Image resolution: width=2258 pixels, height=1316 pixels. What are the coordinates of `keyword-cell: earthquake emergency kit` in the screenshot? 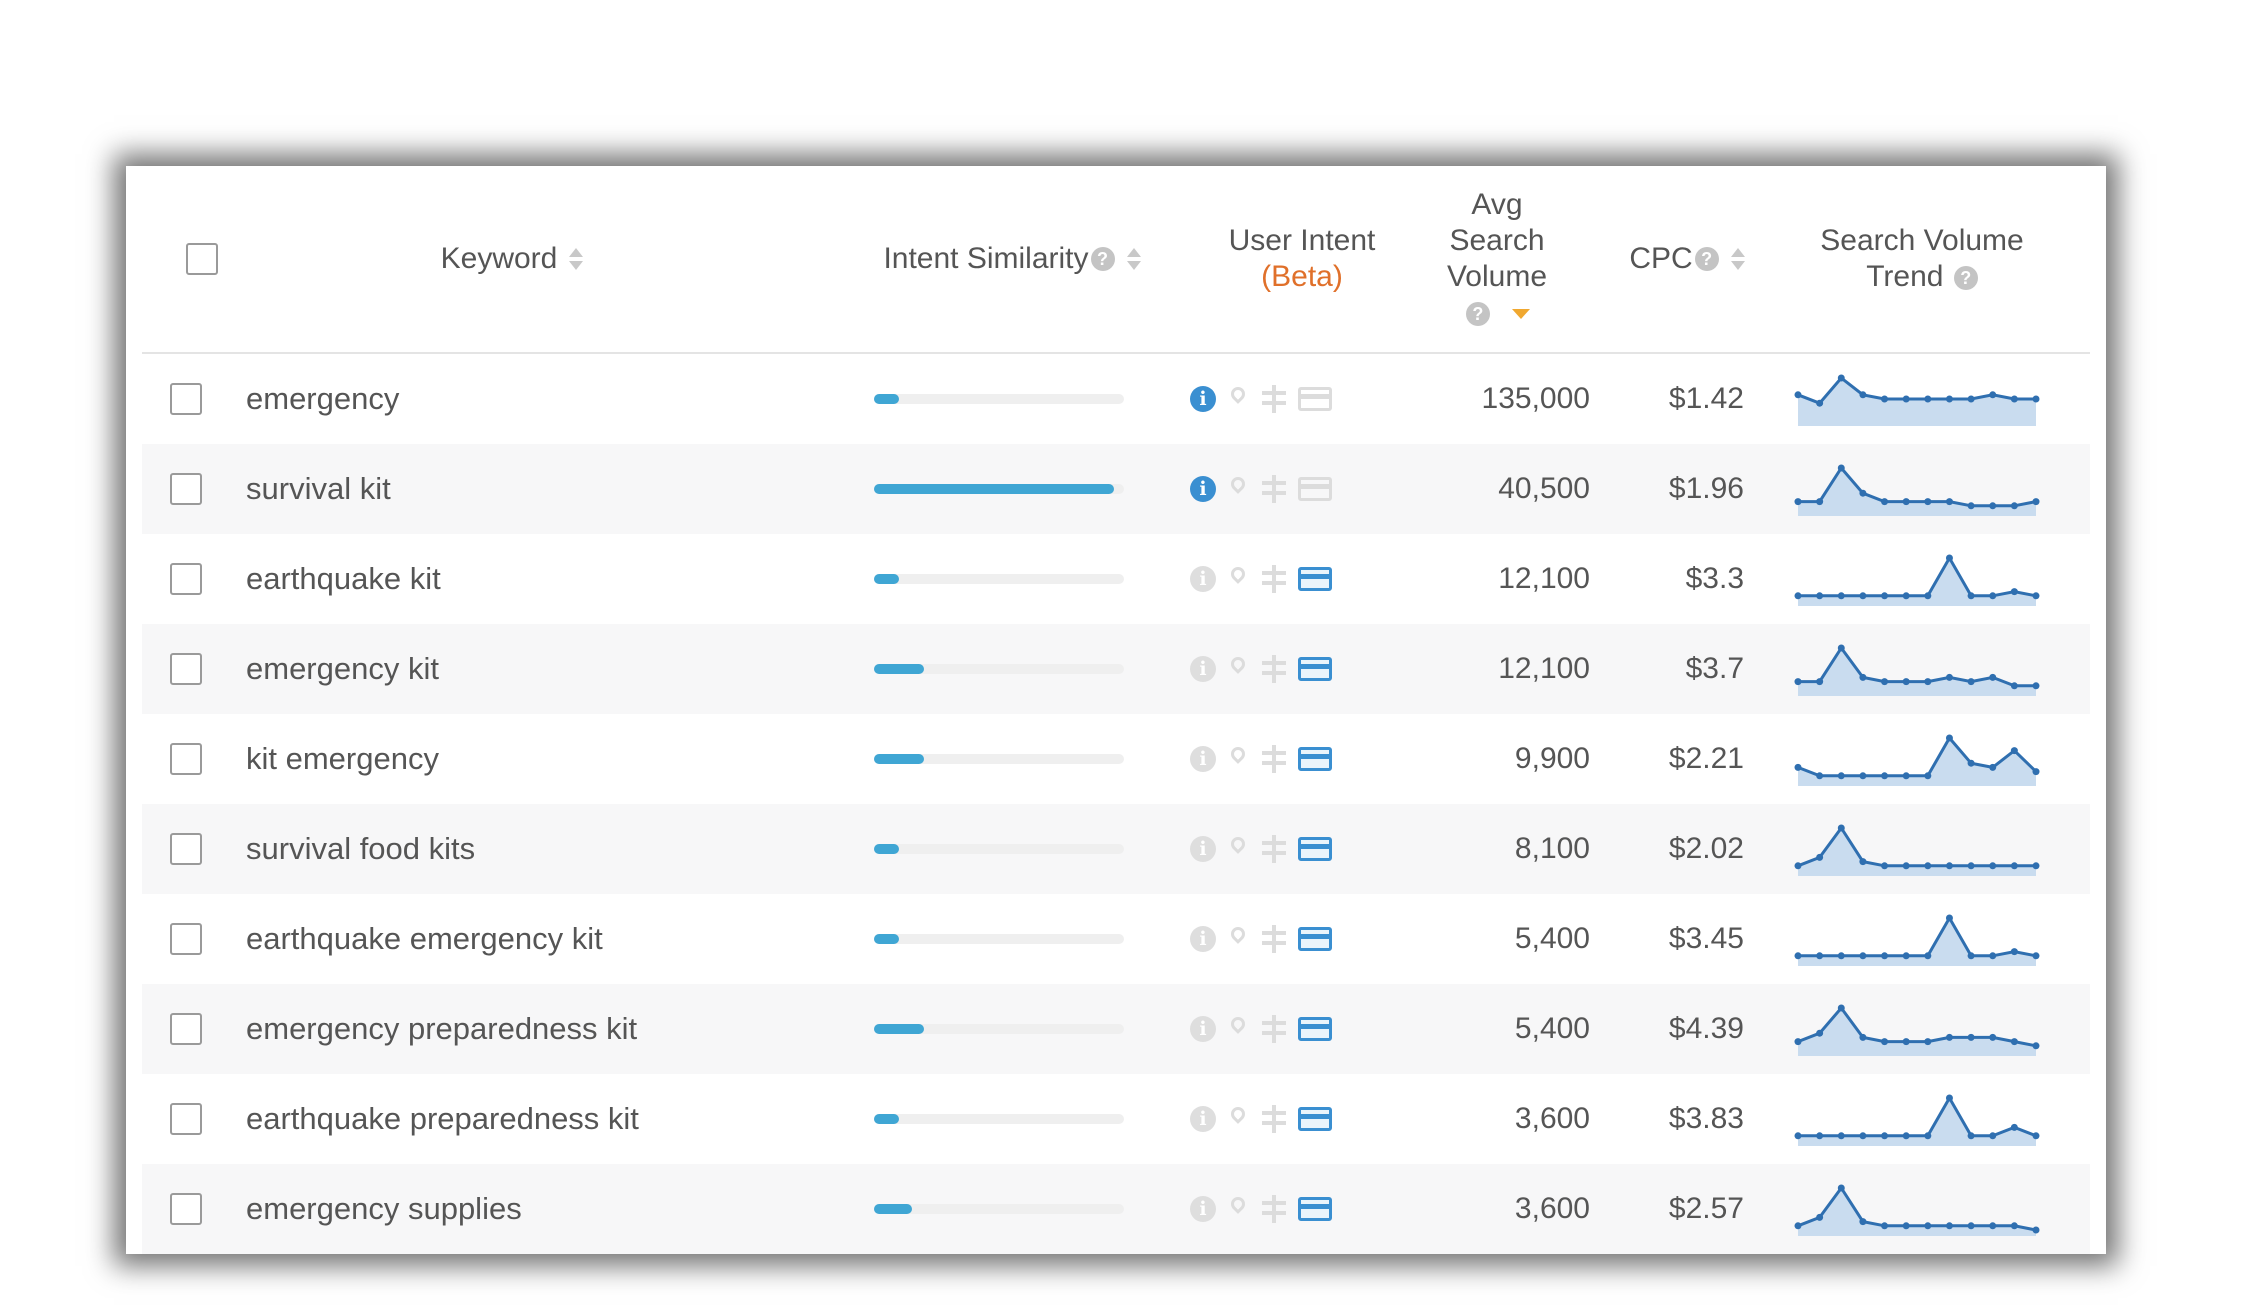 It's located at (424, 938).